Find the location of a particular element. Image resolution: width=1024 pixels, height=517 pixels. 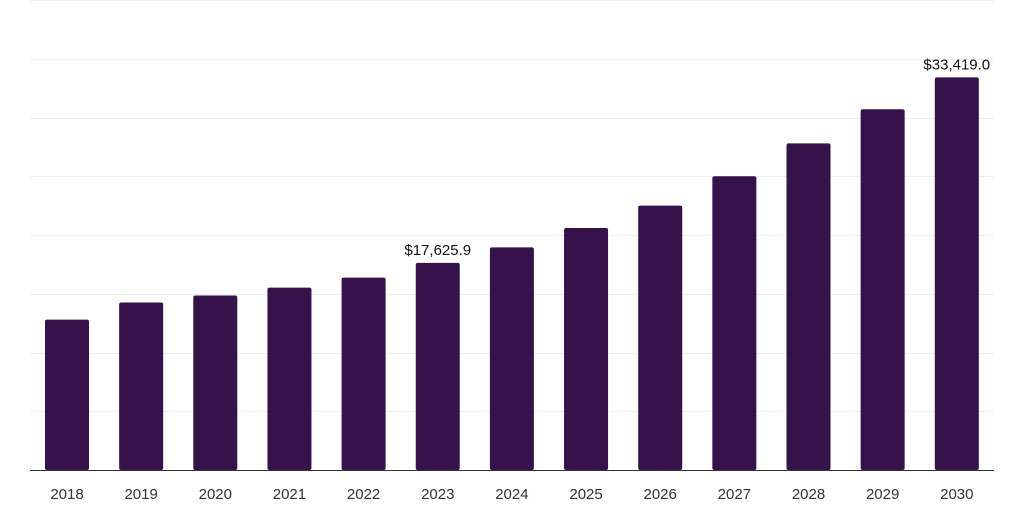

x-tick-label-2020: 2020 is located at coordinates (215, 494).